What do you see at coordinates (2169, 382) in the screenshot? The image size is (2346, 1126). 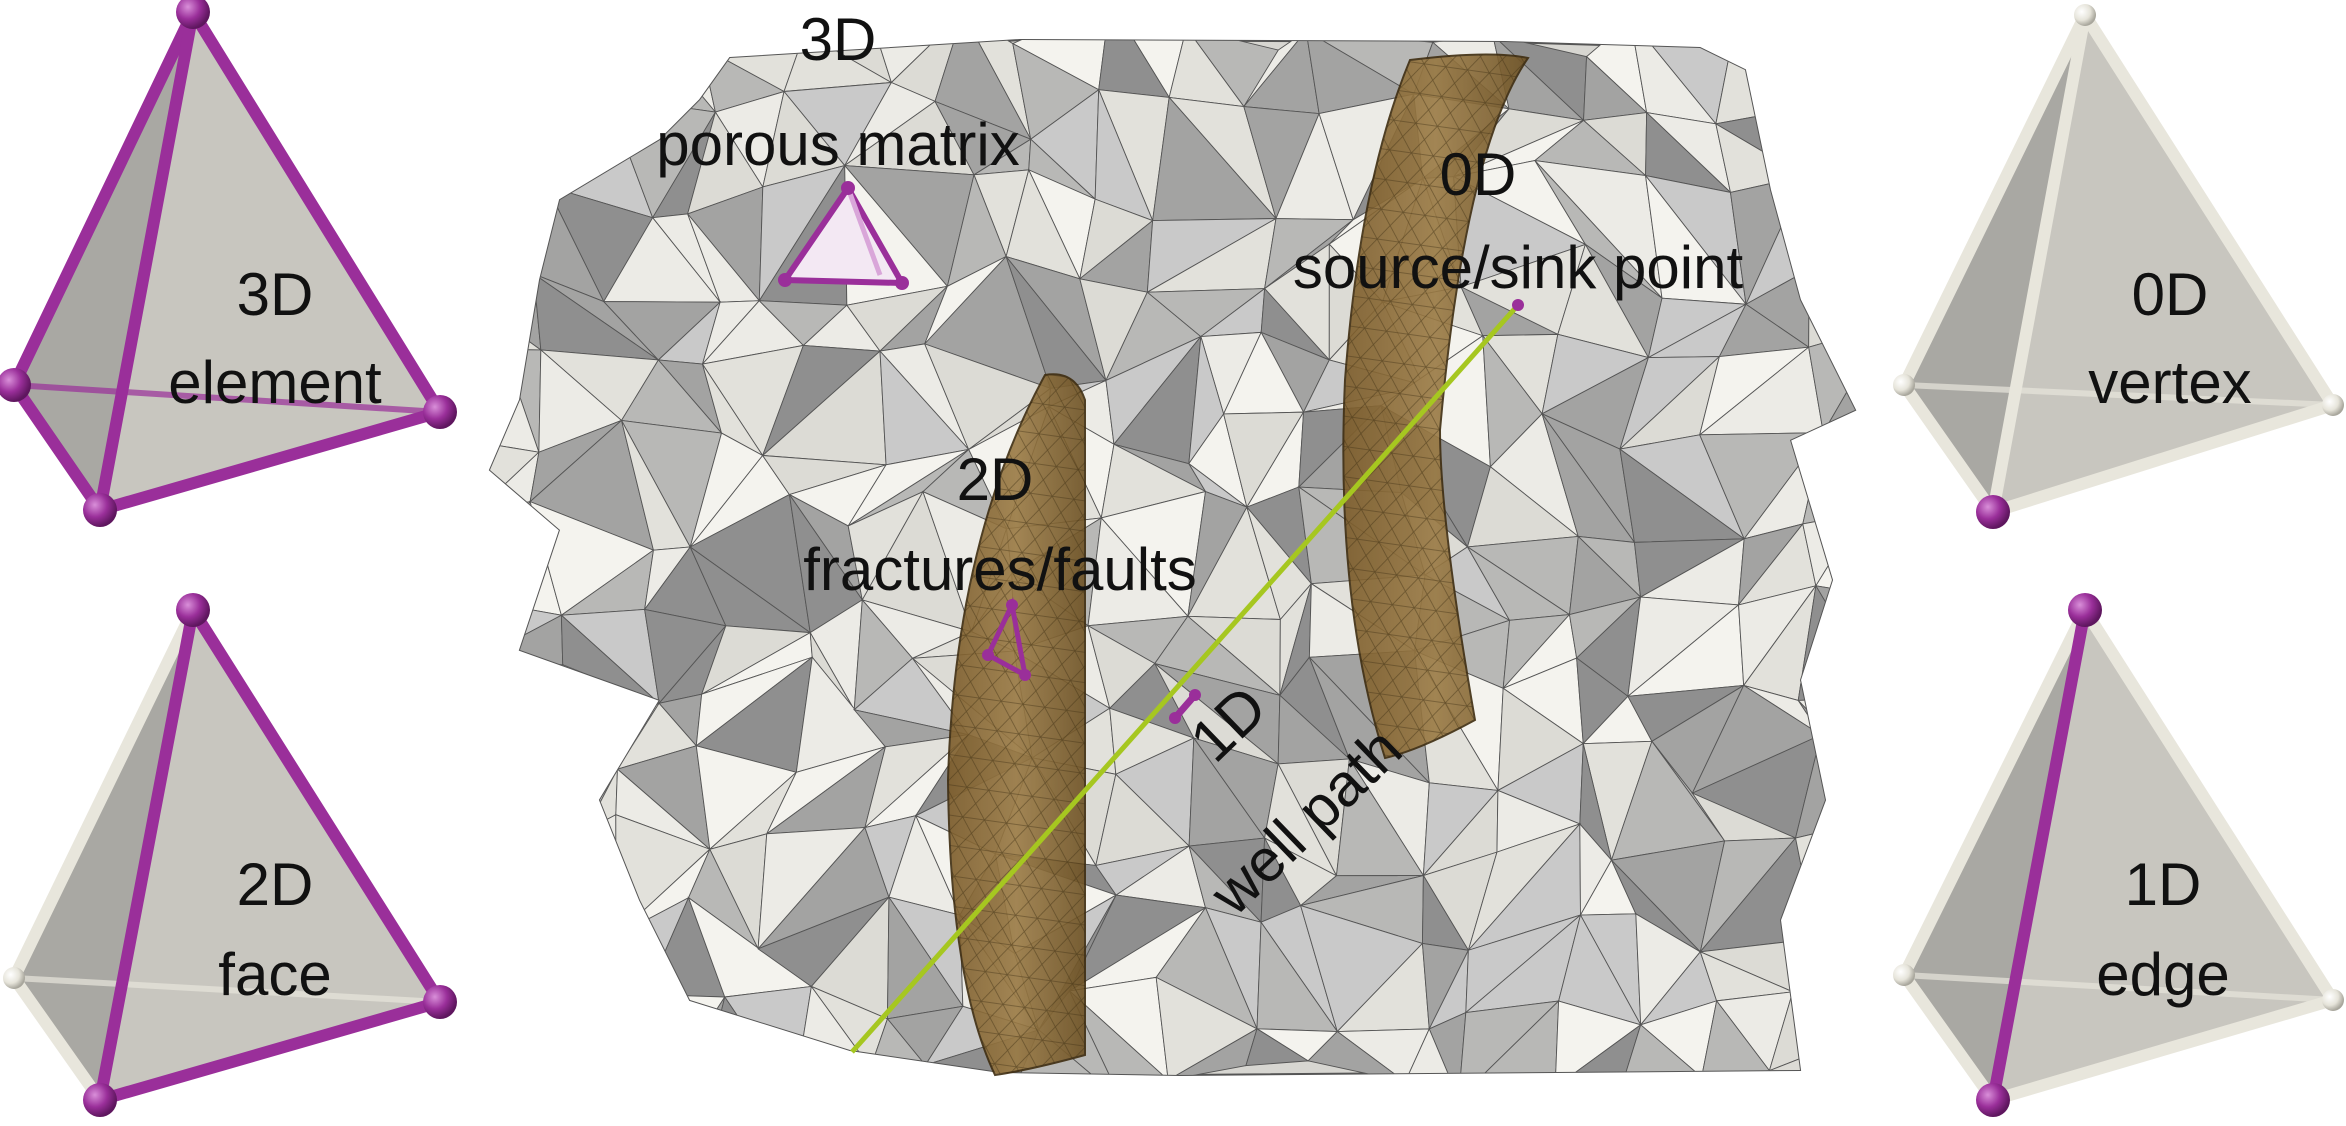 I see `vertex-name-label: vertex` at bounding box center [2169, 382].